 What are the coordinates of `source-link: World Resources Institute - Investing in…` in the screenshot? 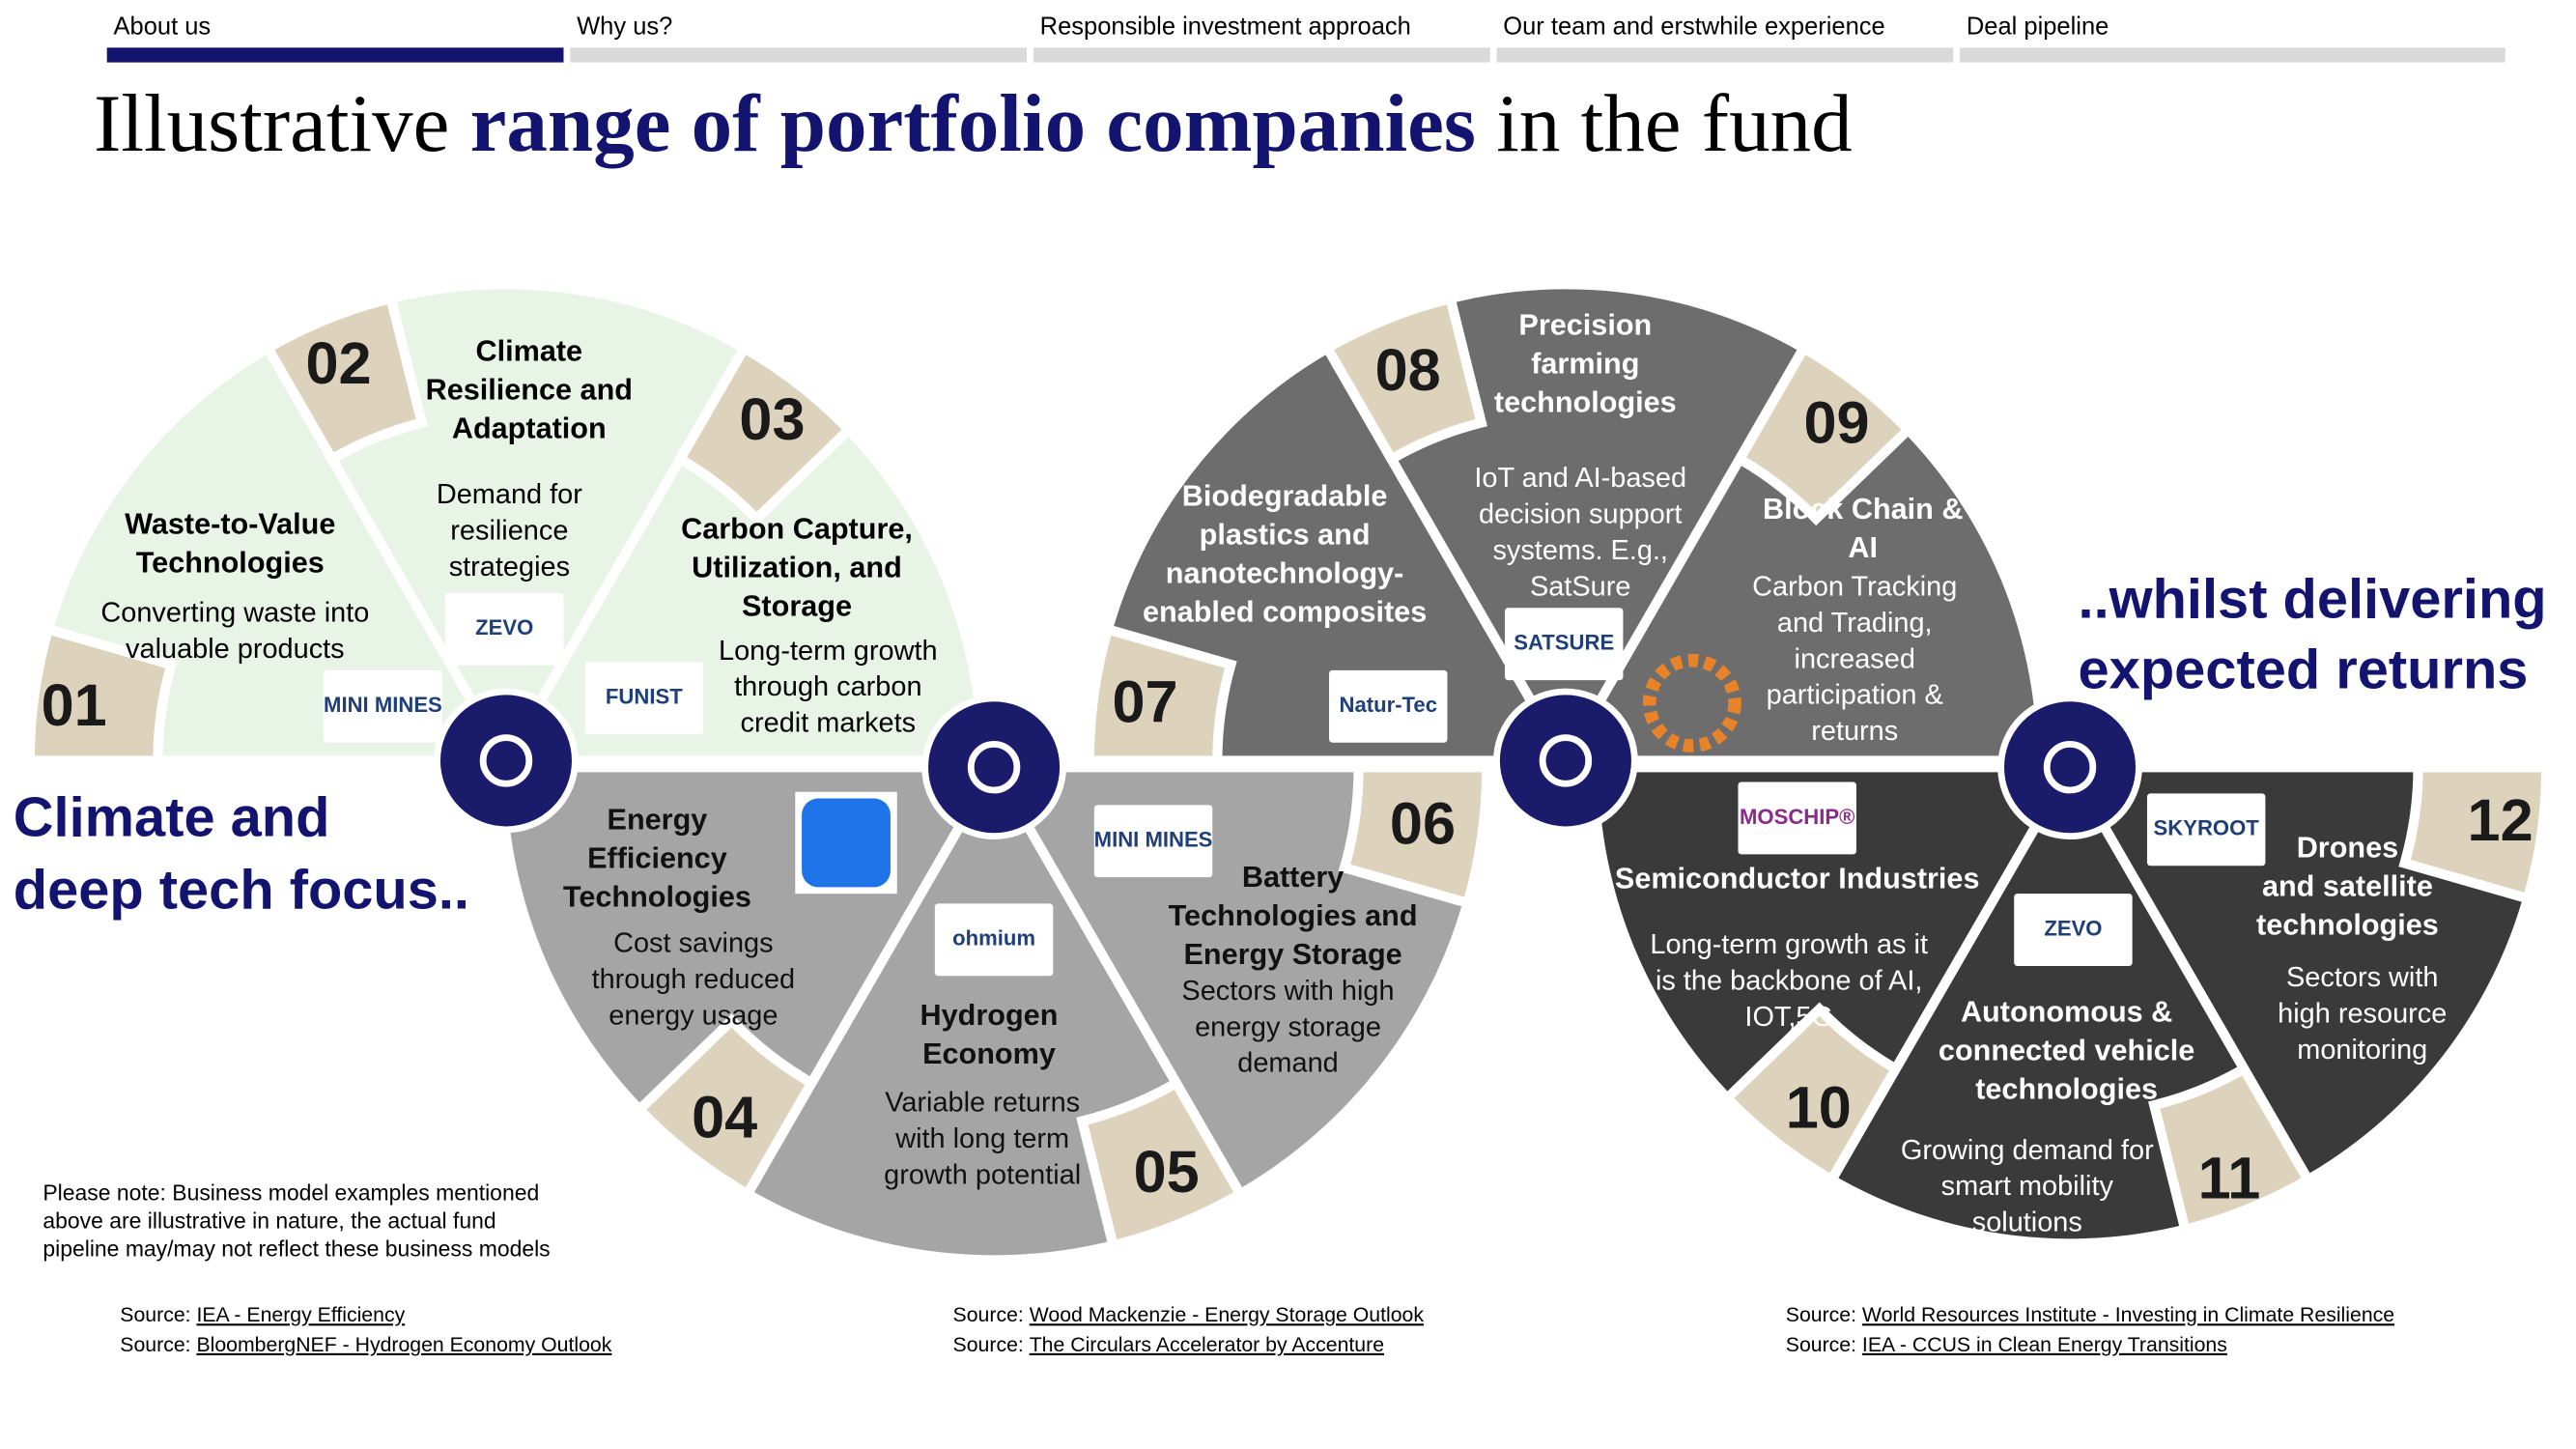 It's located at (2128, 1314).